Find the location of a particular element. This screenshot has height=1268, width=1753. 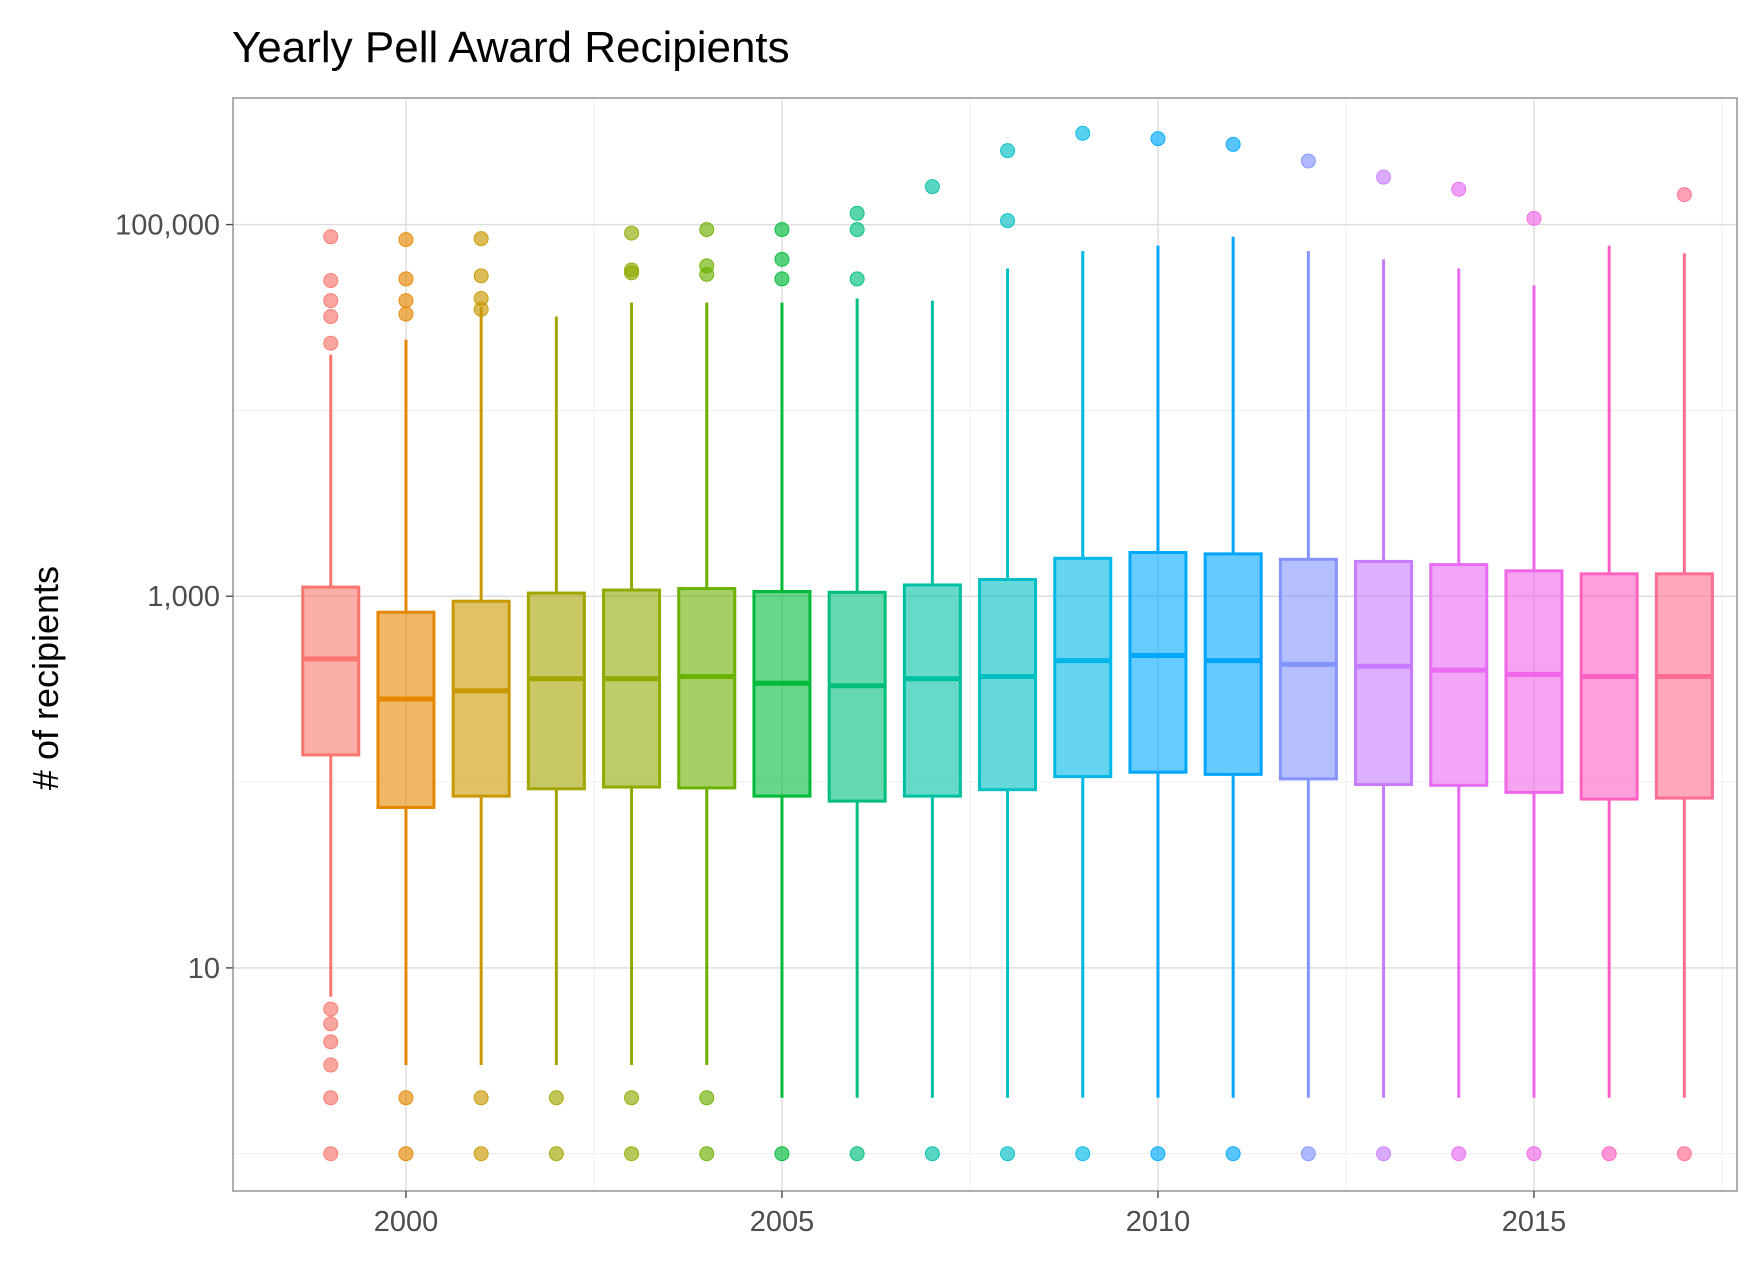

box-2017 is located at coordinates (1684, 674).